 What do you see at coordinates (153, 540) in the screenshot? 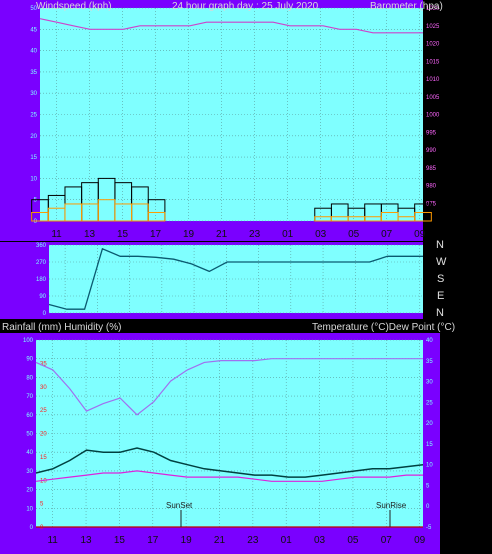
I see `bottom-xtick-label: 17` at bounding box center [153, 540].